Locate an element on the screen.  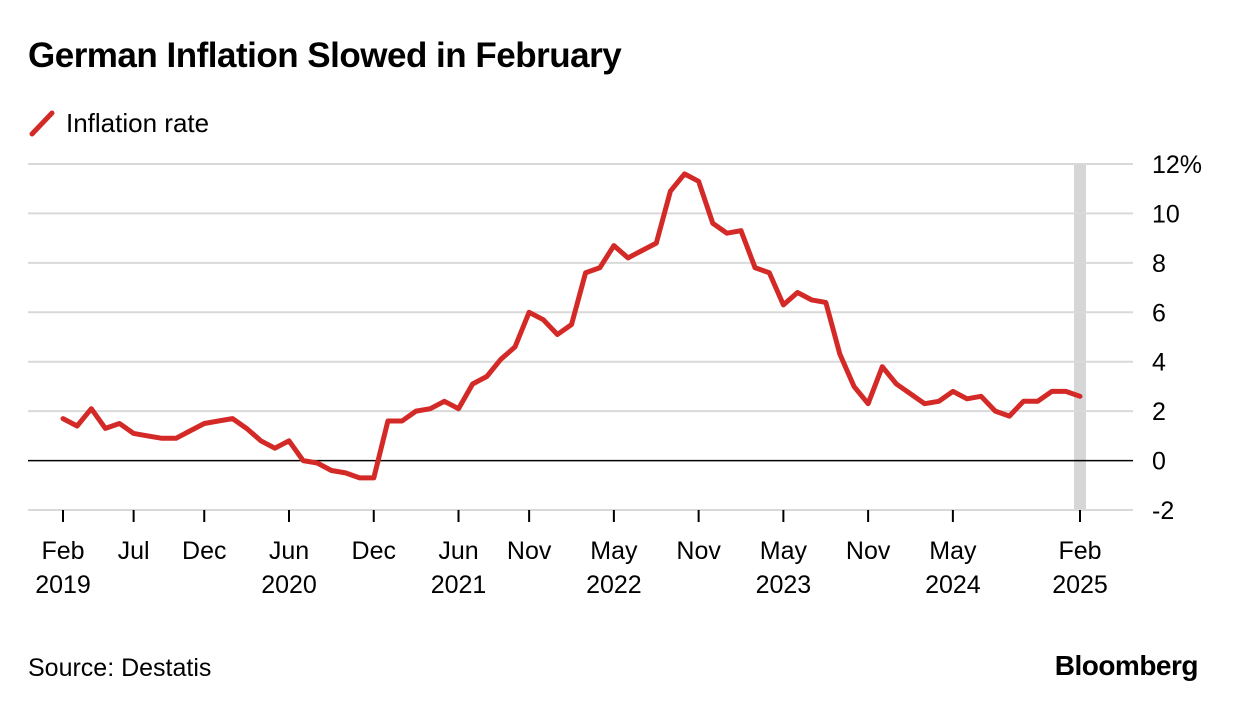
chart-title: German Inflation Slowed in February is located at coordinates (325, 55).